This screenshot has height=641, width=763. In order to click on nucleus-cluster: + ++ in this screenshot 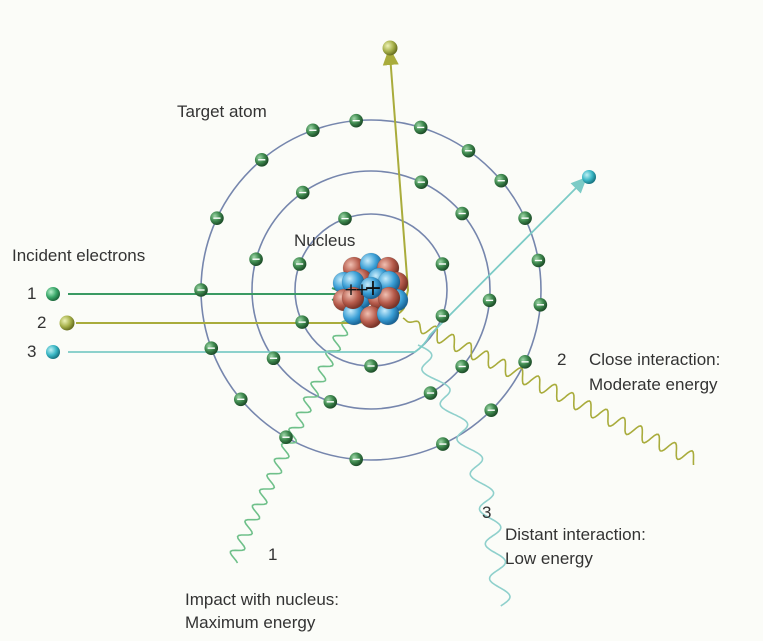, I will do `click(370, 290)`.